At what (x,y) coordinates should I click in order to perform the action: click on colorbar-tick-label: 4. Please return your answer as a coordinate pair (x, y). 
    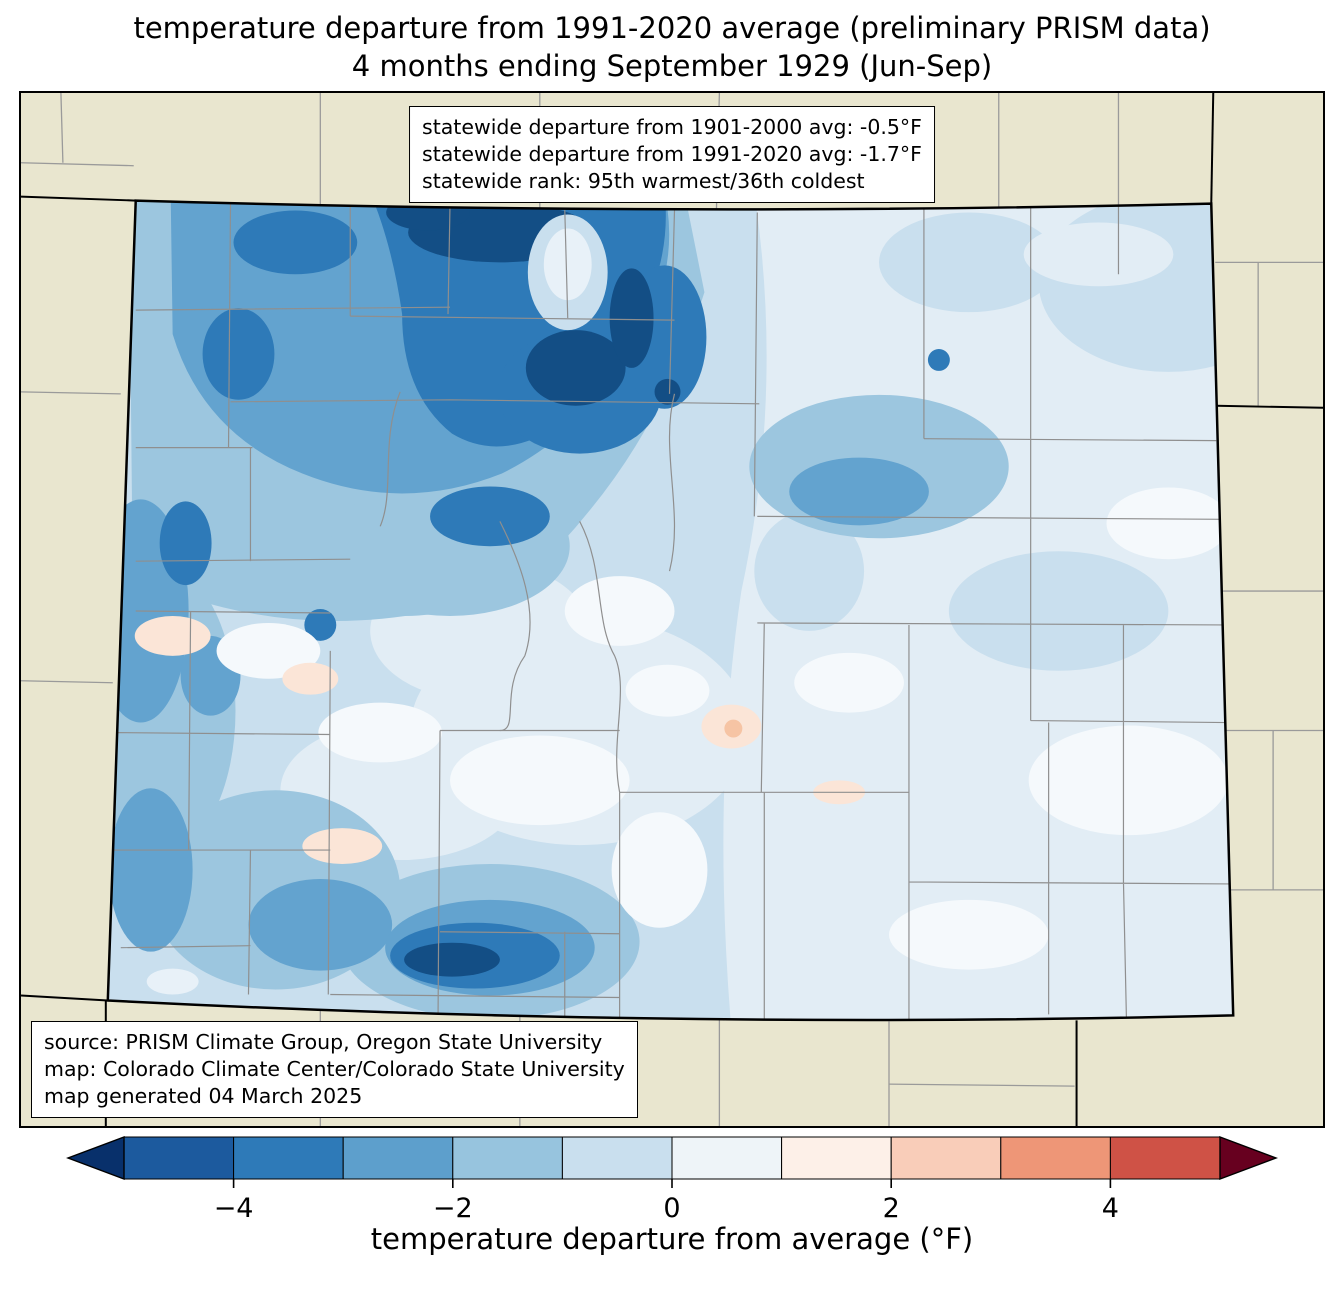
    Looking at the image, I should click on (1110, 1207).